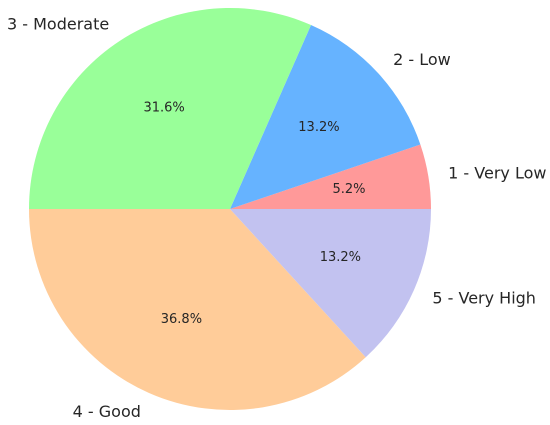 Image resolution: width=550 pixels, height=425 pixels. Describe the element at coordinates (330, 283) in the screenshot. I see `pie-slice-5-very-high` at that location.